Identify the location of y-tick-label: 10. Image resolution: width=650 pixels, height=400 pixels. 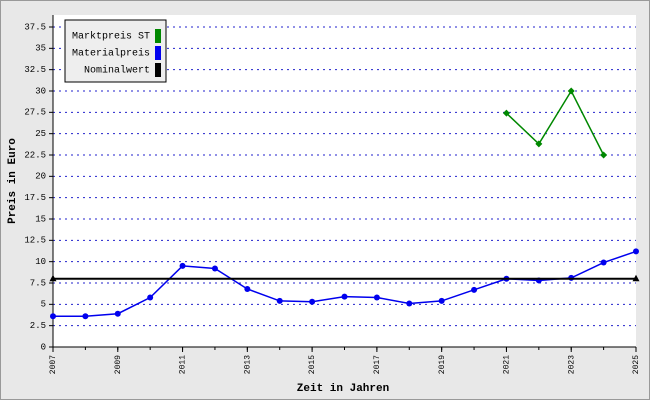
(40, 262).